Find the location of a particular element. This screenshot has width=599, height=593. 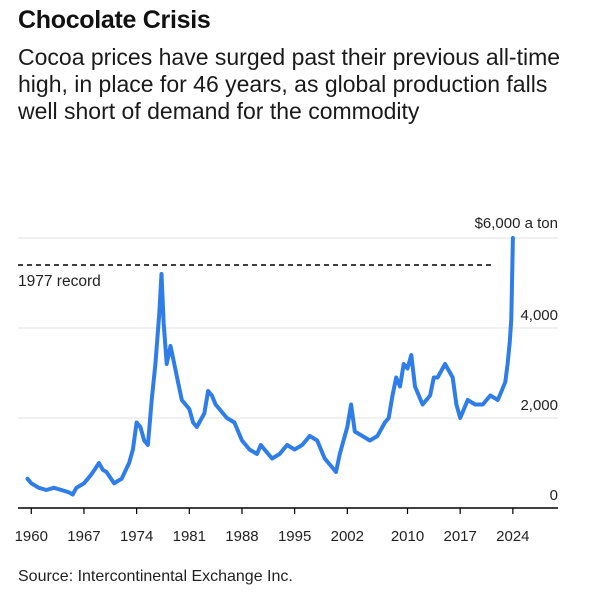

axes: 1960 1967 1974 1981 1988 1995 2002 2010 2017 2024 is located at coordinates (286, 526).